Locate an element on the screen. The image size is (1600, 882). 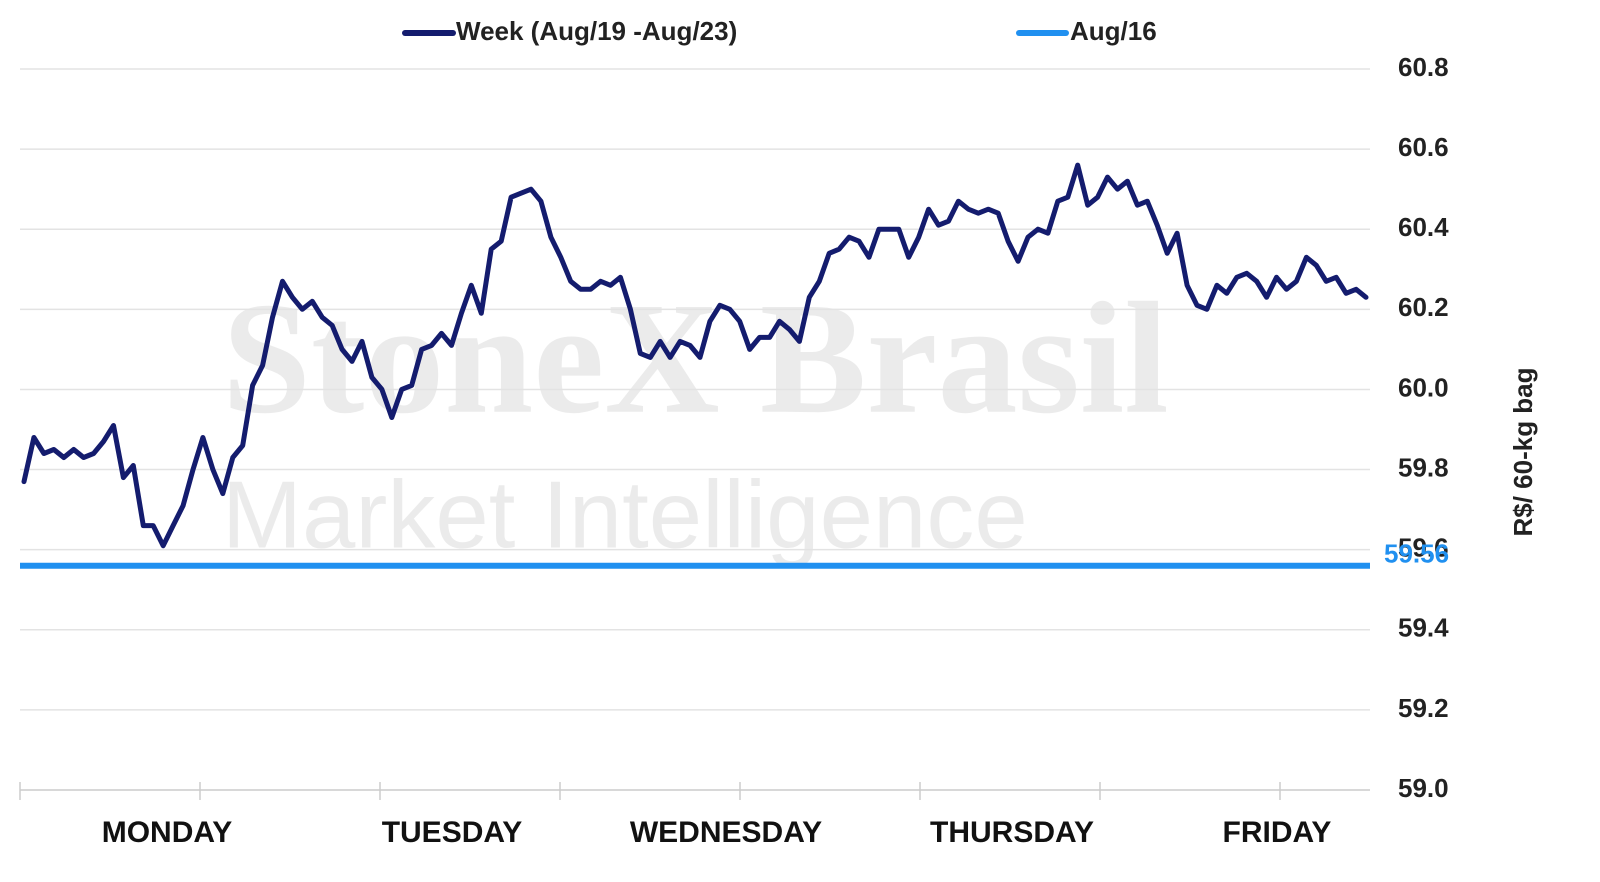
y-tick-label: 60.4 is located at coordinates (1423, 227).